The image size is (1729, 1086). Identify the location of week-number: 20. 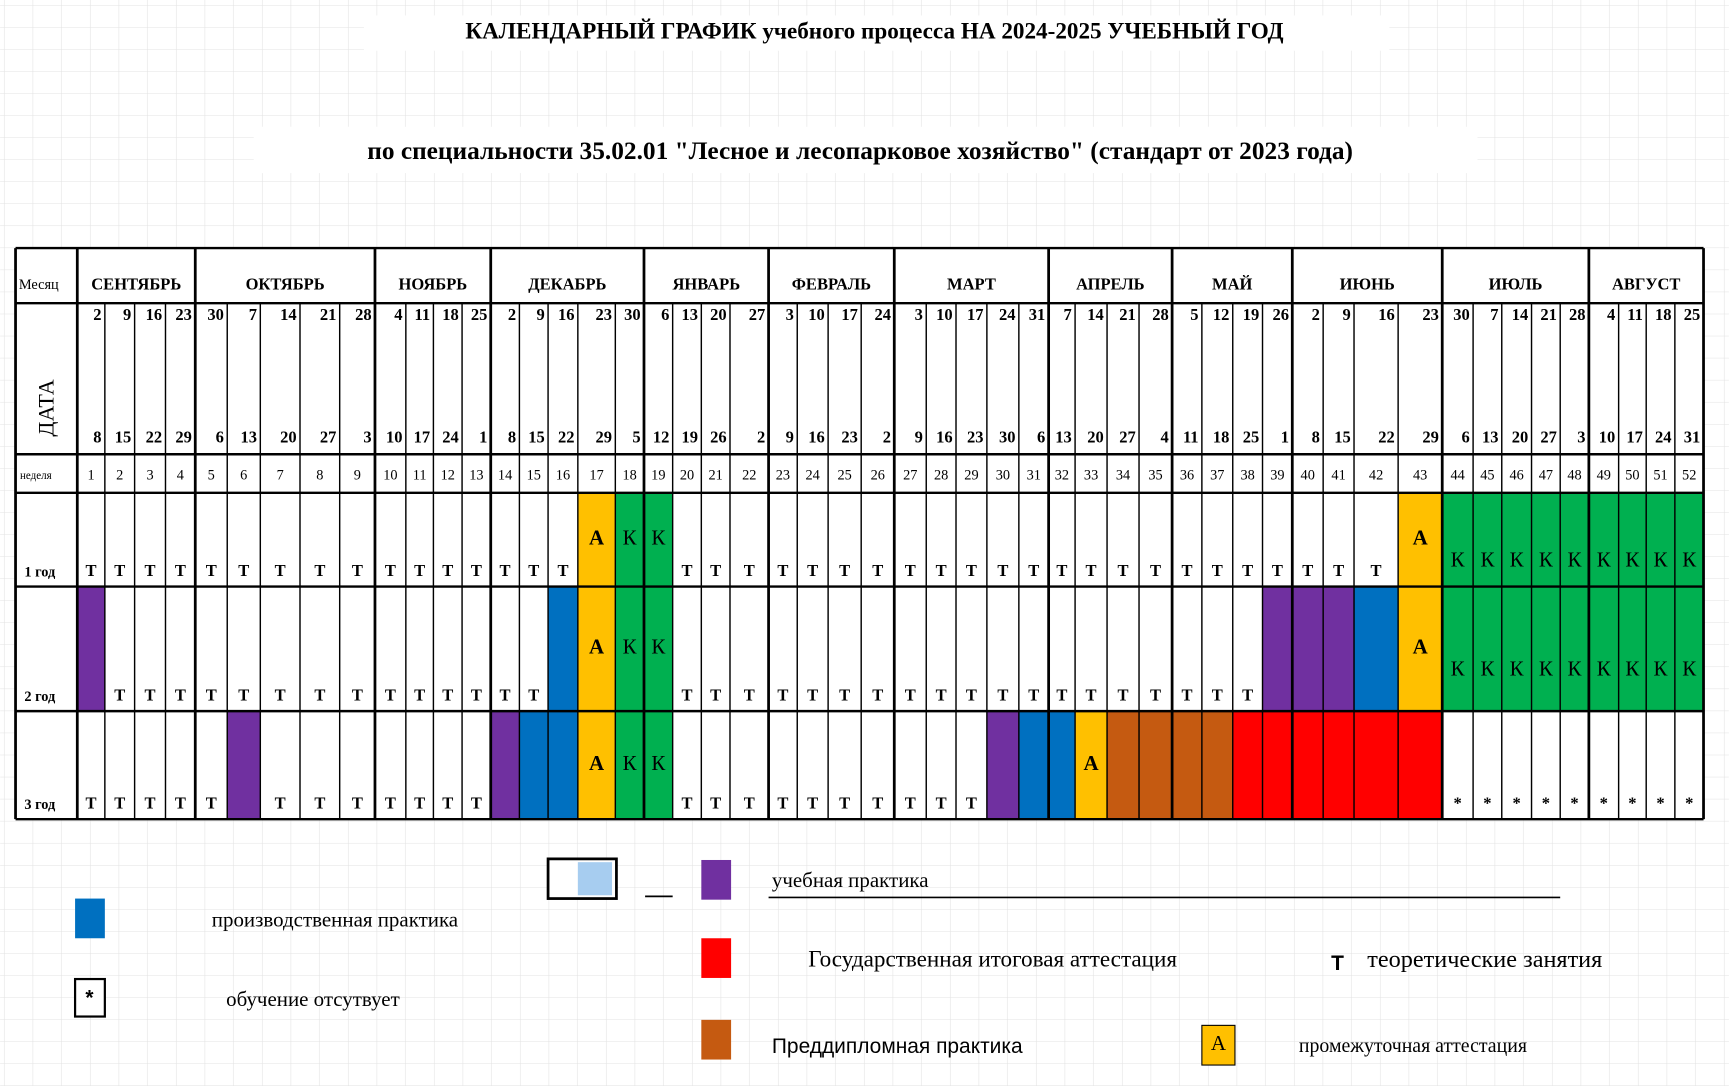
(687, 476).